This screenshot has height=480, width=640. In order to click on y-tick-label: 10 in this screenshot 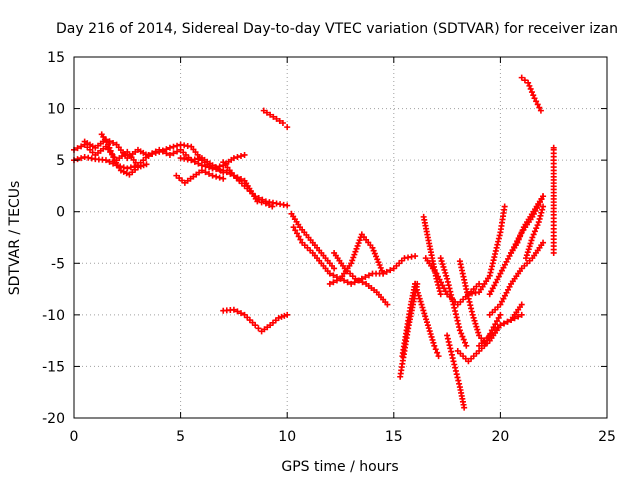, I will do `click(56, 110)`.